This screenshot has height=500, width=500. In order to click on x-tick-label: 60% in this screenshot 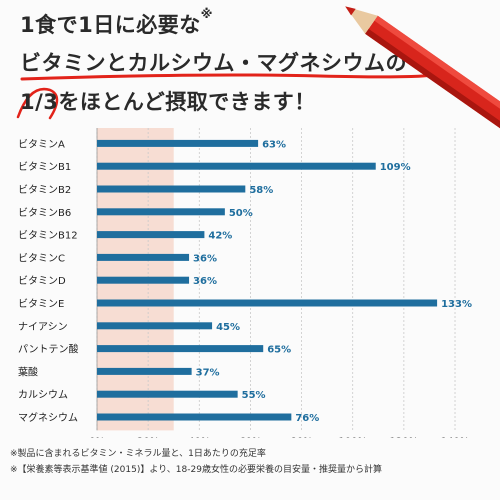, I will do `click(250, 437)`.